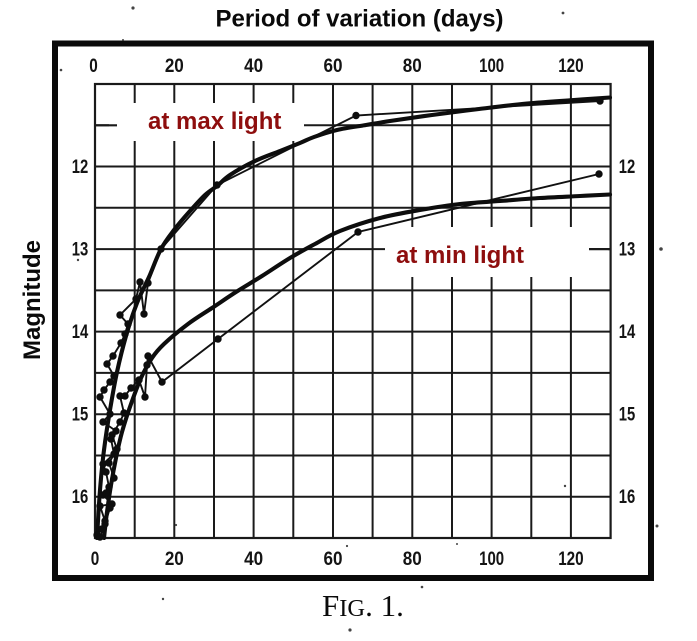 This screenshot has width=697, height=641. Describe the element at coordinates (32, 300) in the screenshot. I see `svg-text: Magnitude` at that location.